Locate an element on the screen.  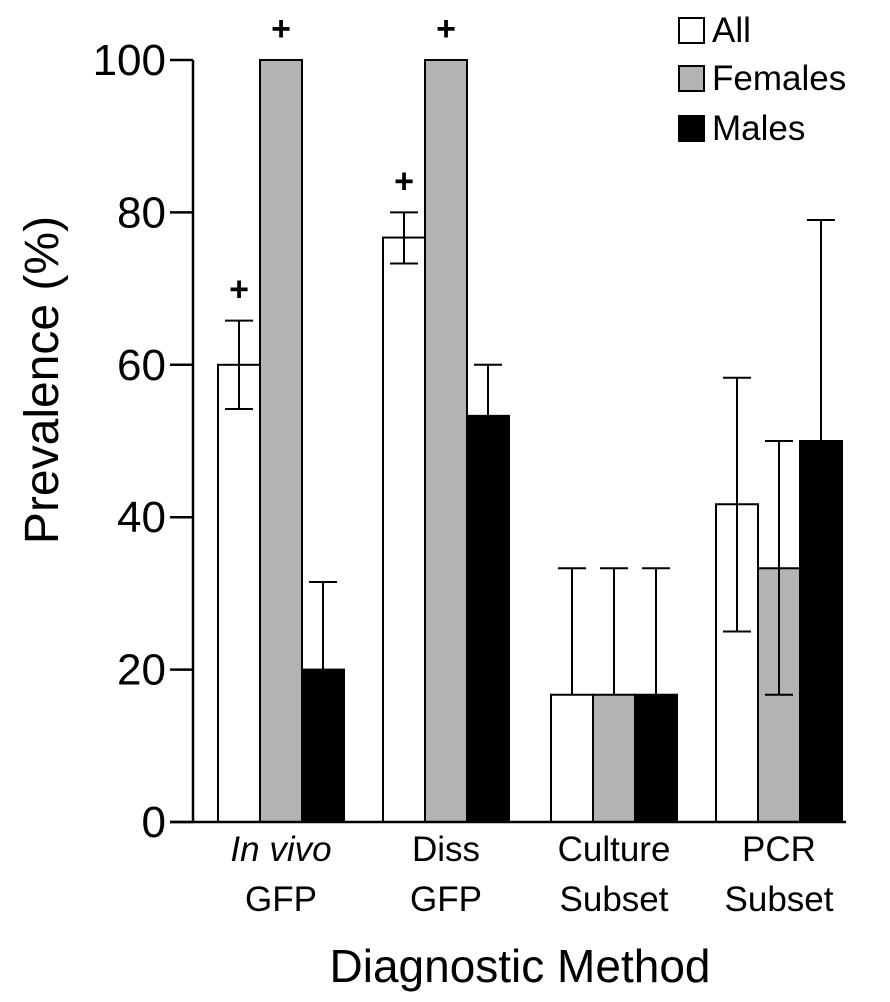
y-axis-label: Prevalence (%) is located at coordinates (42, 380).